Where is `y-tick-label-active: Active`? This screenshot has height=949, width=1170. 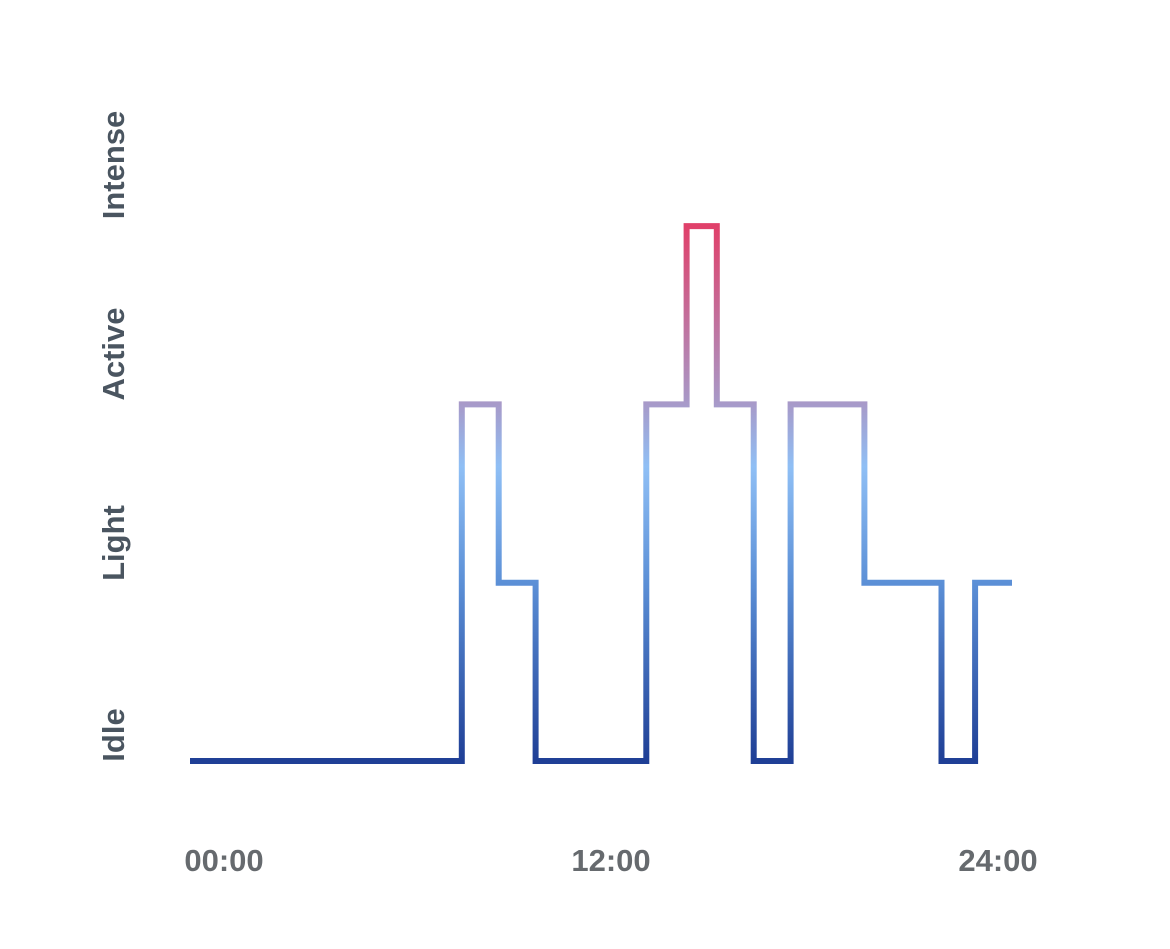
y-tick-label-active: Active is located at coordinates (113, 353).